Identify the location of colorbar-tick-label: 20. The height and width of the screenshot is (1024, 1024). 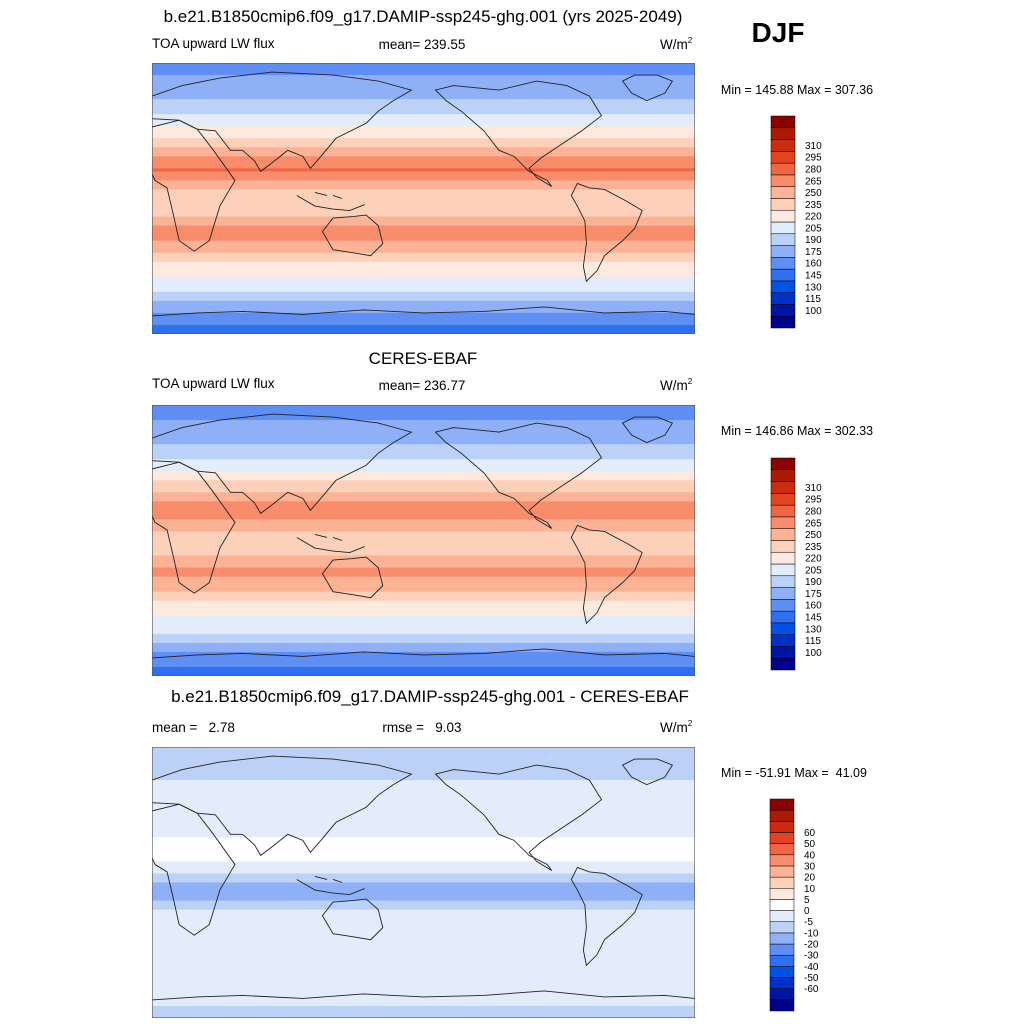
(810, 878).